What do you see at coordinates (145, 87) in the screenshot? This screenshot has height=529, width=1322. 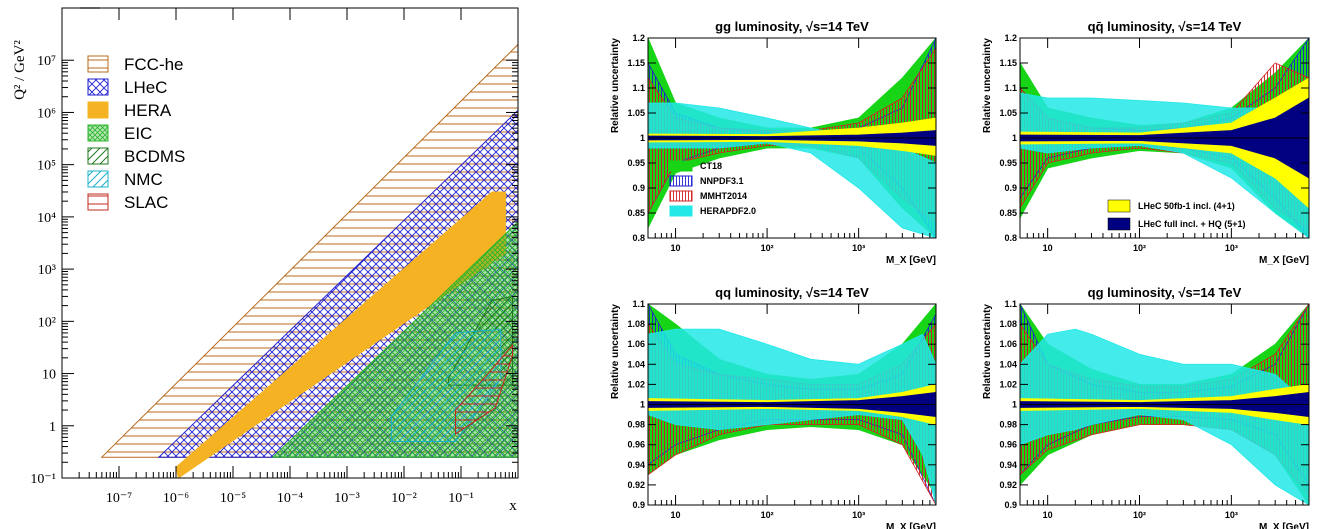 I see `legend-label-lhec: LHeC` at bounding box center [145, 87].